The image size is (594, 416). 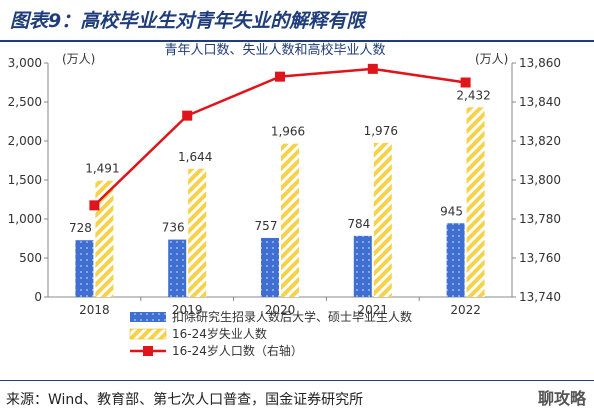 I want to click on right-tick-label: 13,800, so click(x=540, y=180).